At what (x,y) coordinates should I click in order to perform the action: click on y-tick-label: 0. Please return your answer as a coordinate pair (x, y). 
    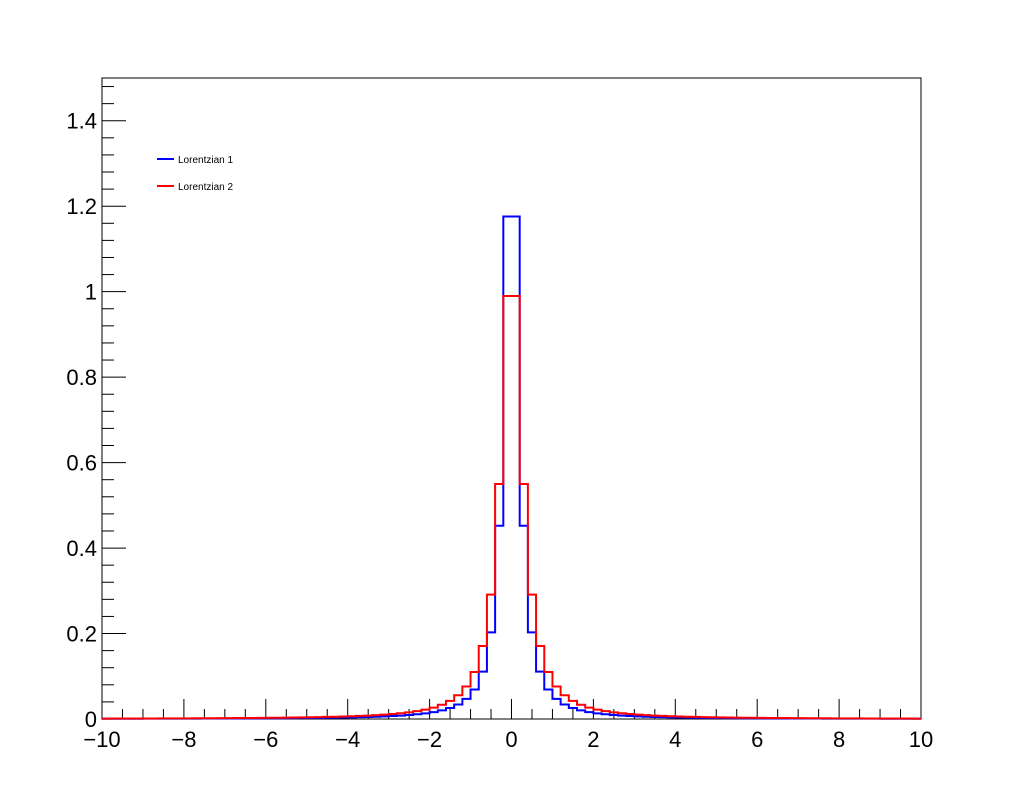
    Looking at the image, I should click on (91, 719).